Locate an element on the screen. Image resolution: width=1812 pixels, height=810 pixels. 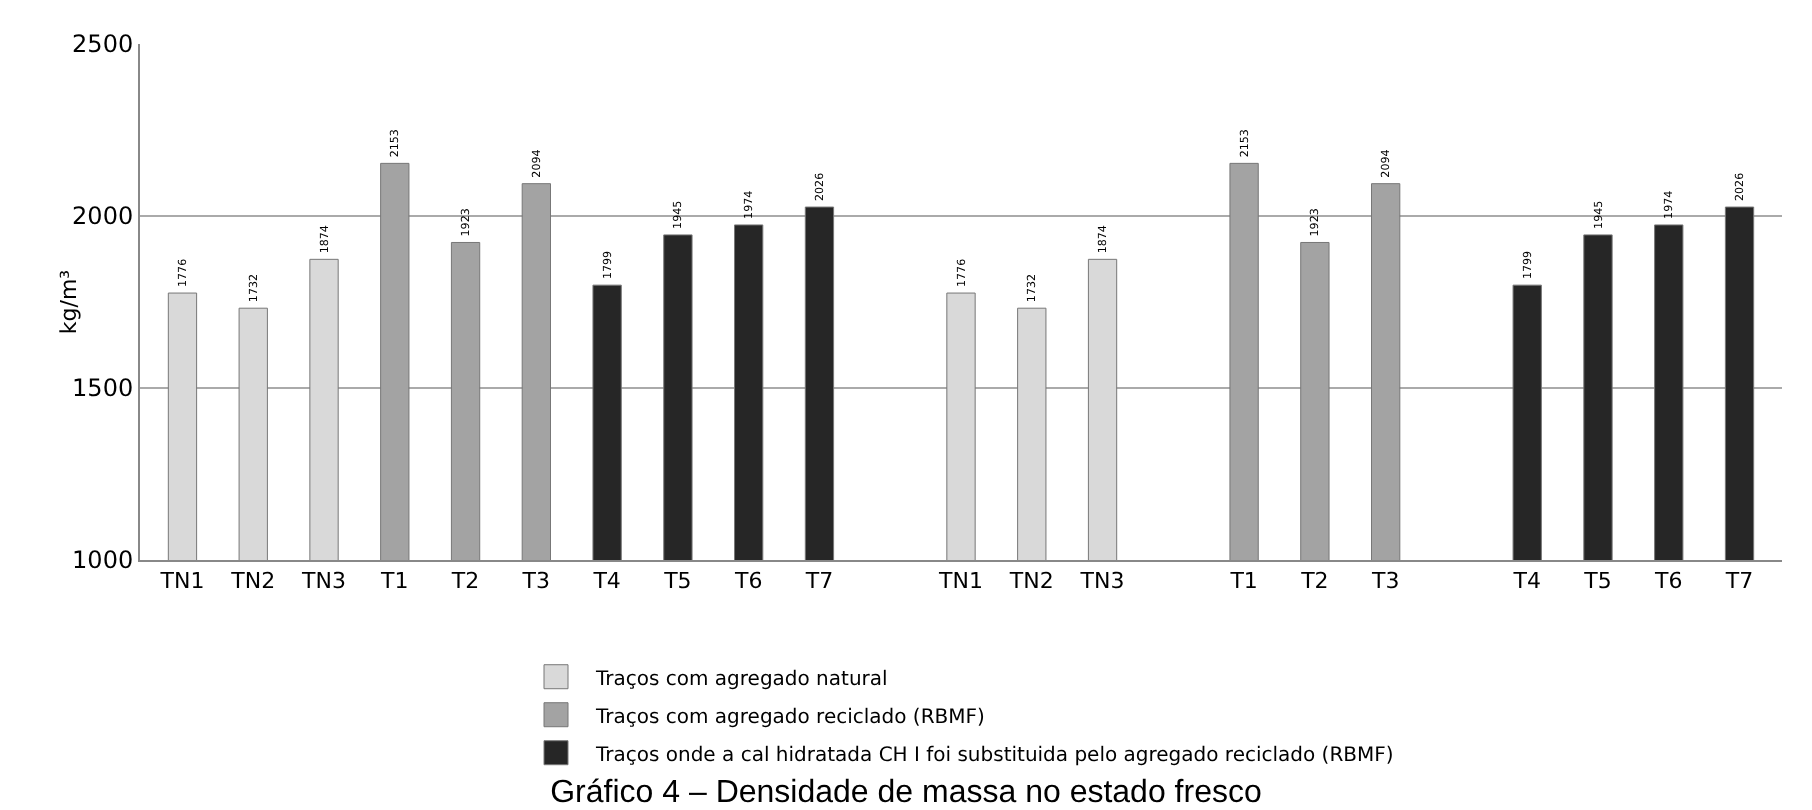
legend-label: Traços com agregado natural is located at coordinates (741, 679).